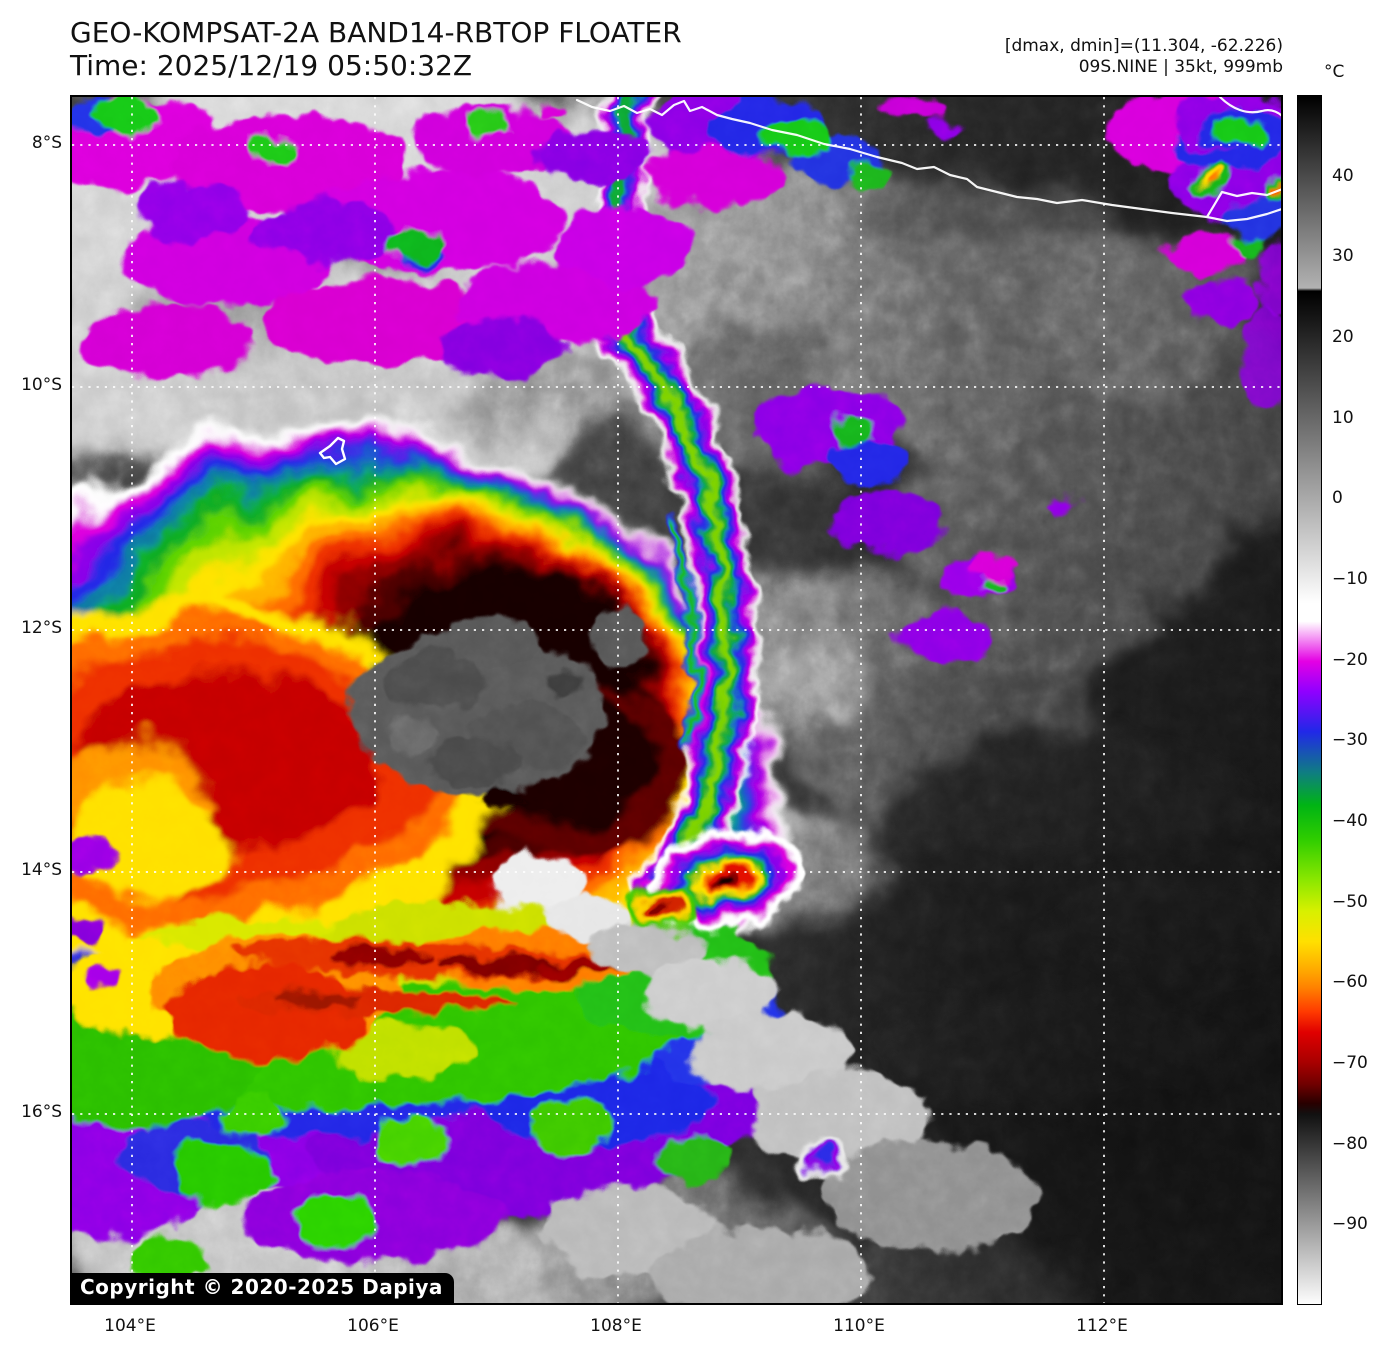 This screenshot has height=1359, width=1388. Describe the element at coordinates (1343, 175) in the screenshot. I see `colorbar-tick-label: 40` at that location.